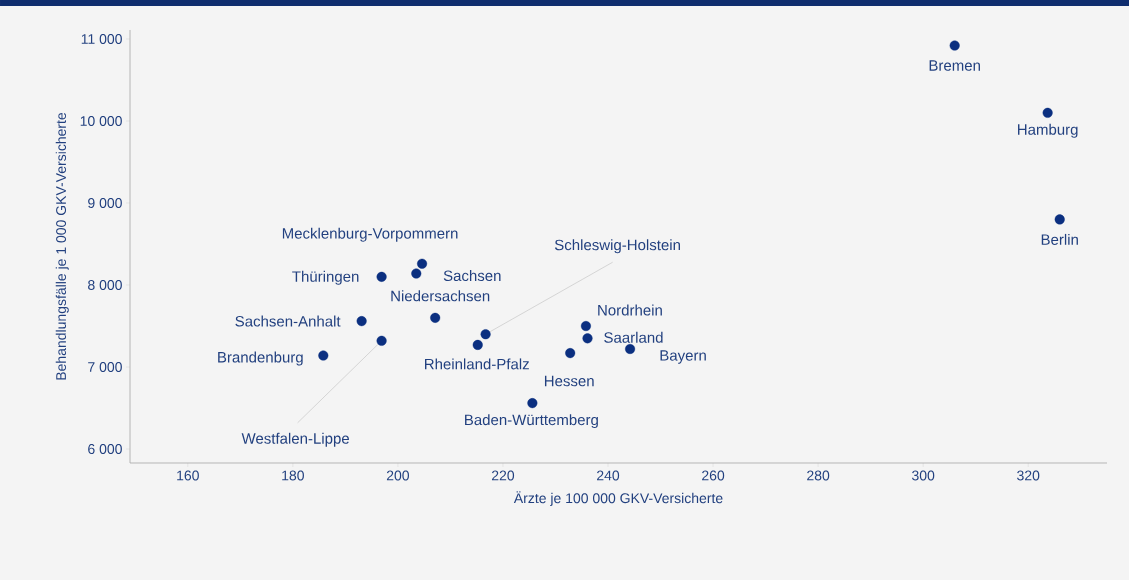  Describe the element at coordinates (1048, 130) in the screenshot. I see `annotation: Hamburg` at that location.